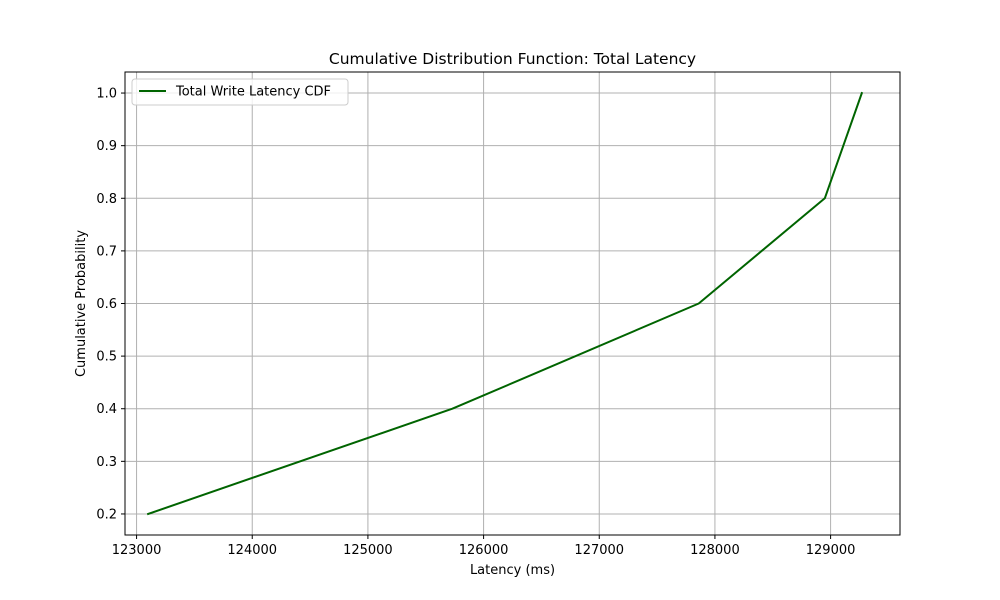  I want to click on x-tick-label: 124000, so click(252, 550).